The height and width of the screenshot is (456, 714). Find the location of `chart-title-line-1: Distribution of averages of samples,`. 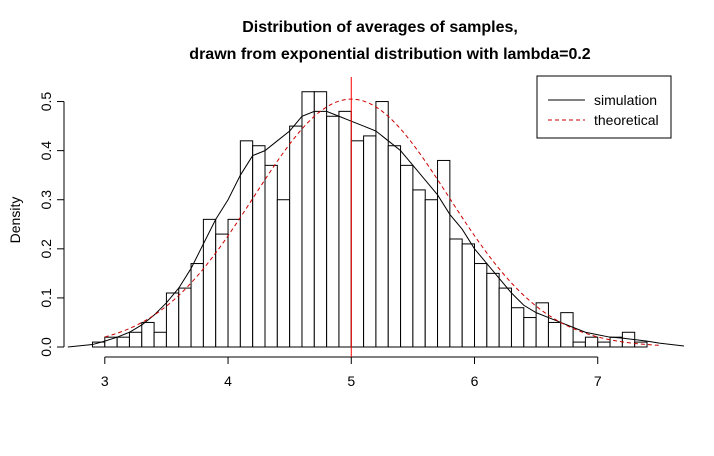

chart-title-line-1: Distribution of averages of samples, is located at coordinates (380, 27).